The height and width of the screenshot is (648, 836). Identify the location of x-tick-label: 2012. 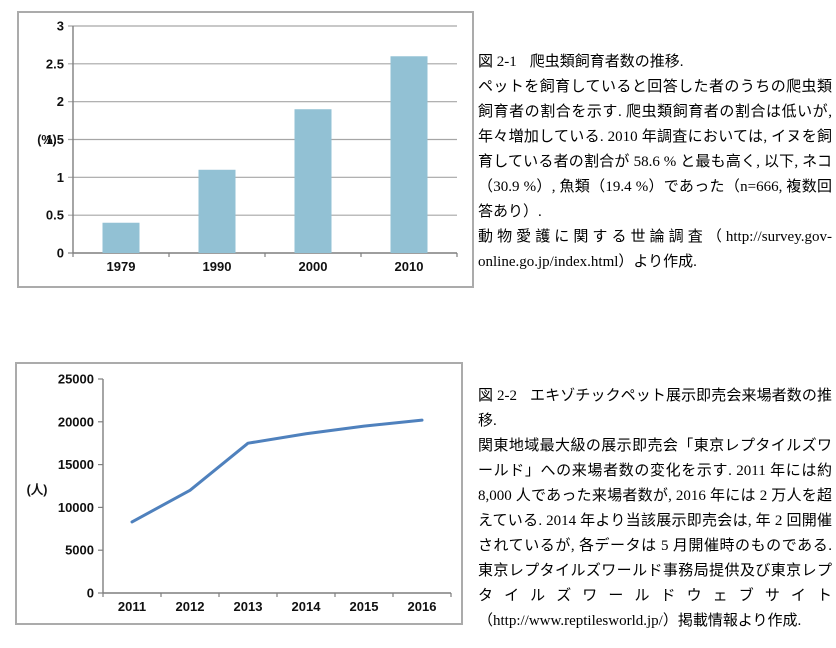
(190, 606).